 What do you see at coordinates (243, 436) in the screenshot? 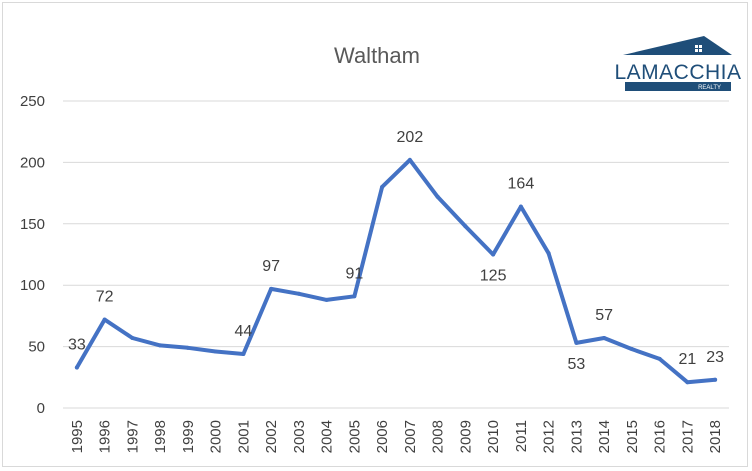
I see `x-tick-label: 2001` at bounding box center [243, 436].